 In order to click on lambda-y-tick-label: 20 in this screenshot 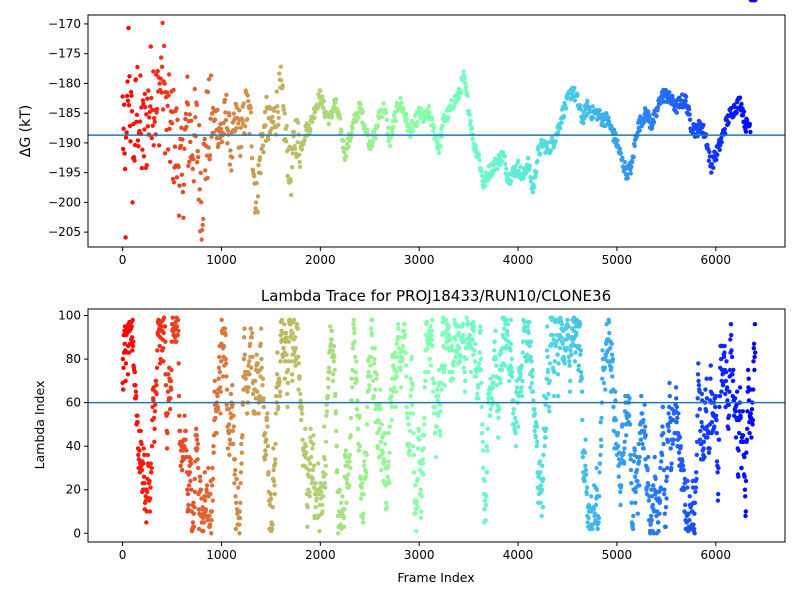, I will do `click(73, 490)`.